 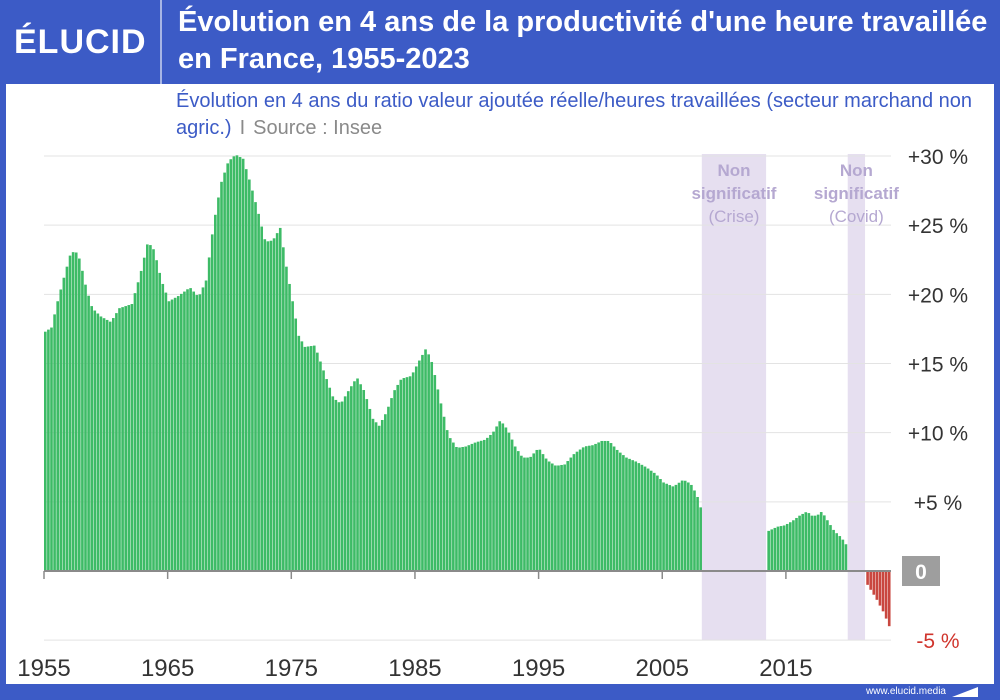 What do you see at coordinates (856, 170) in the screenshot?
I see `shaded-region-label-2: Non` at bounding box center [856, 170].